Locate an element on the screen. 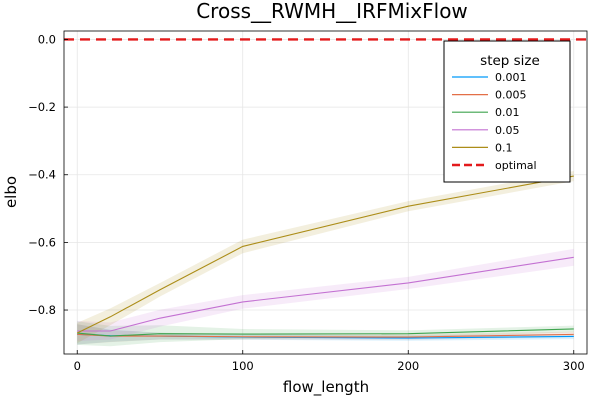 This screenshot has height=400, width=600. series-line-0.01 is located at coordinates (325, 332).